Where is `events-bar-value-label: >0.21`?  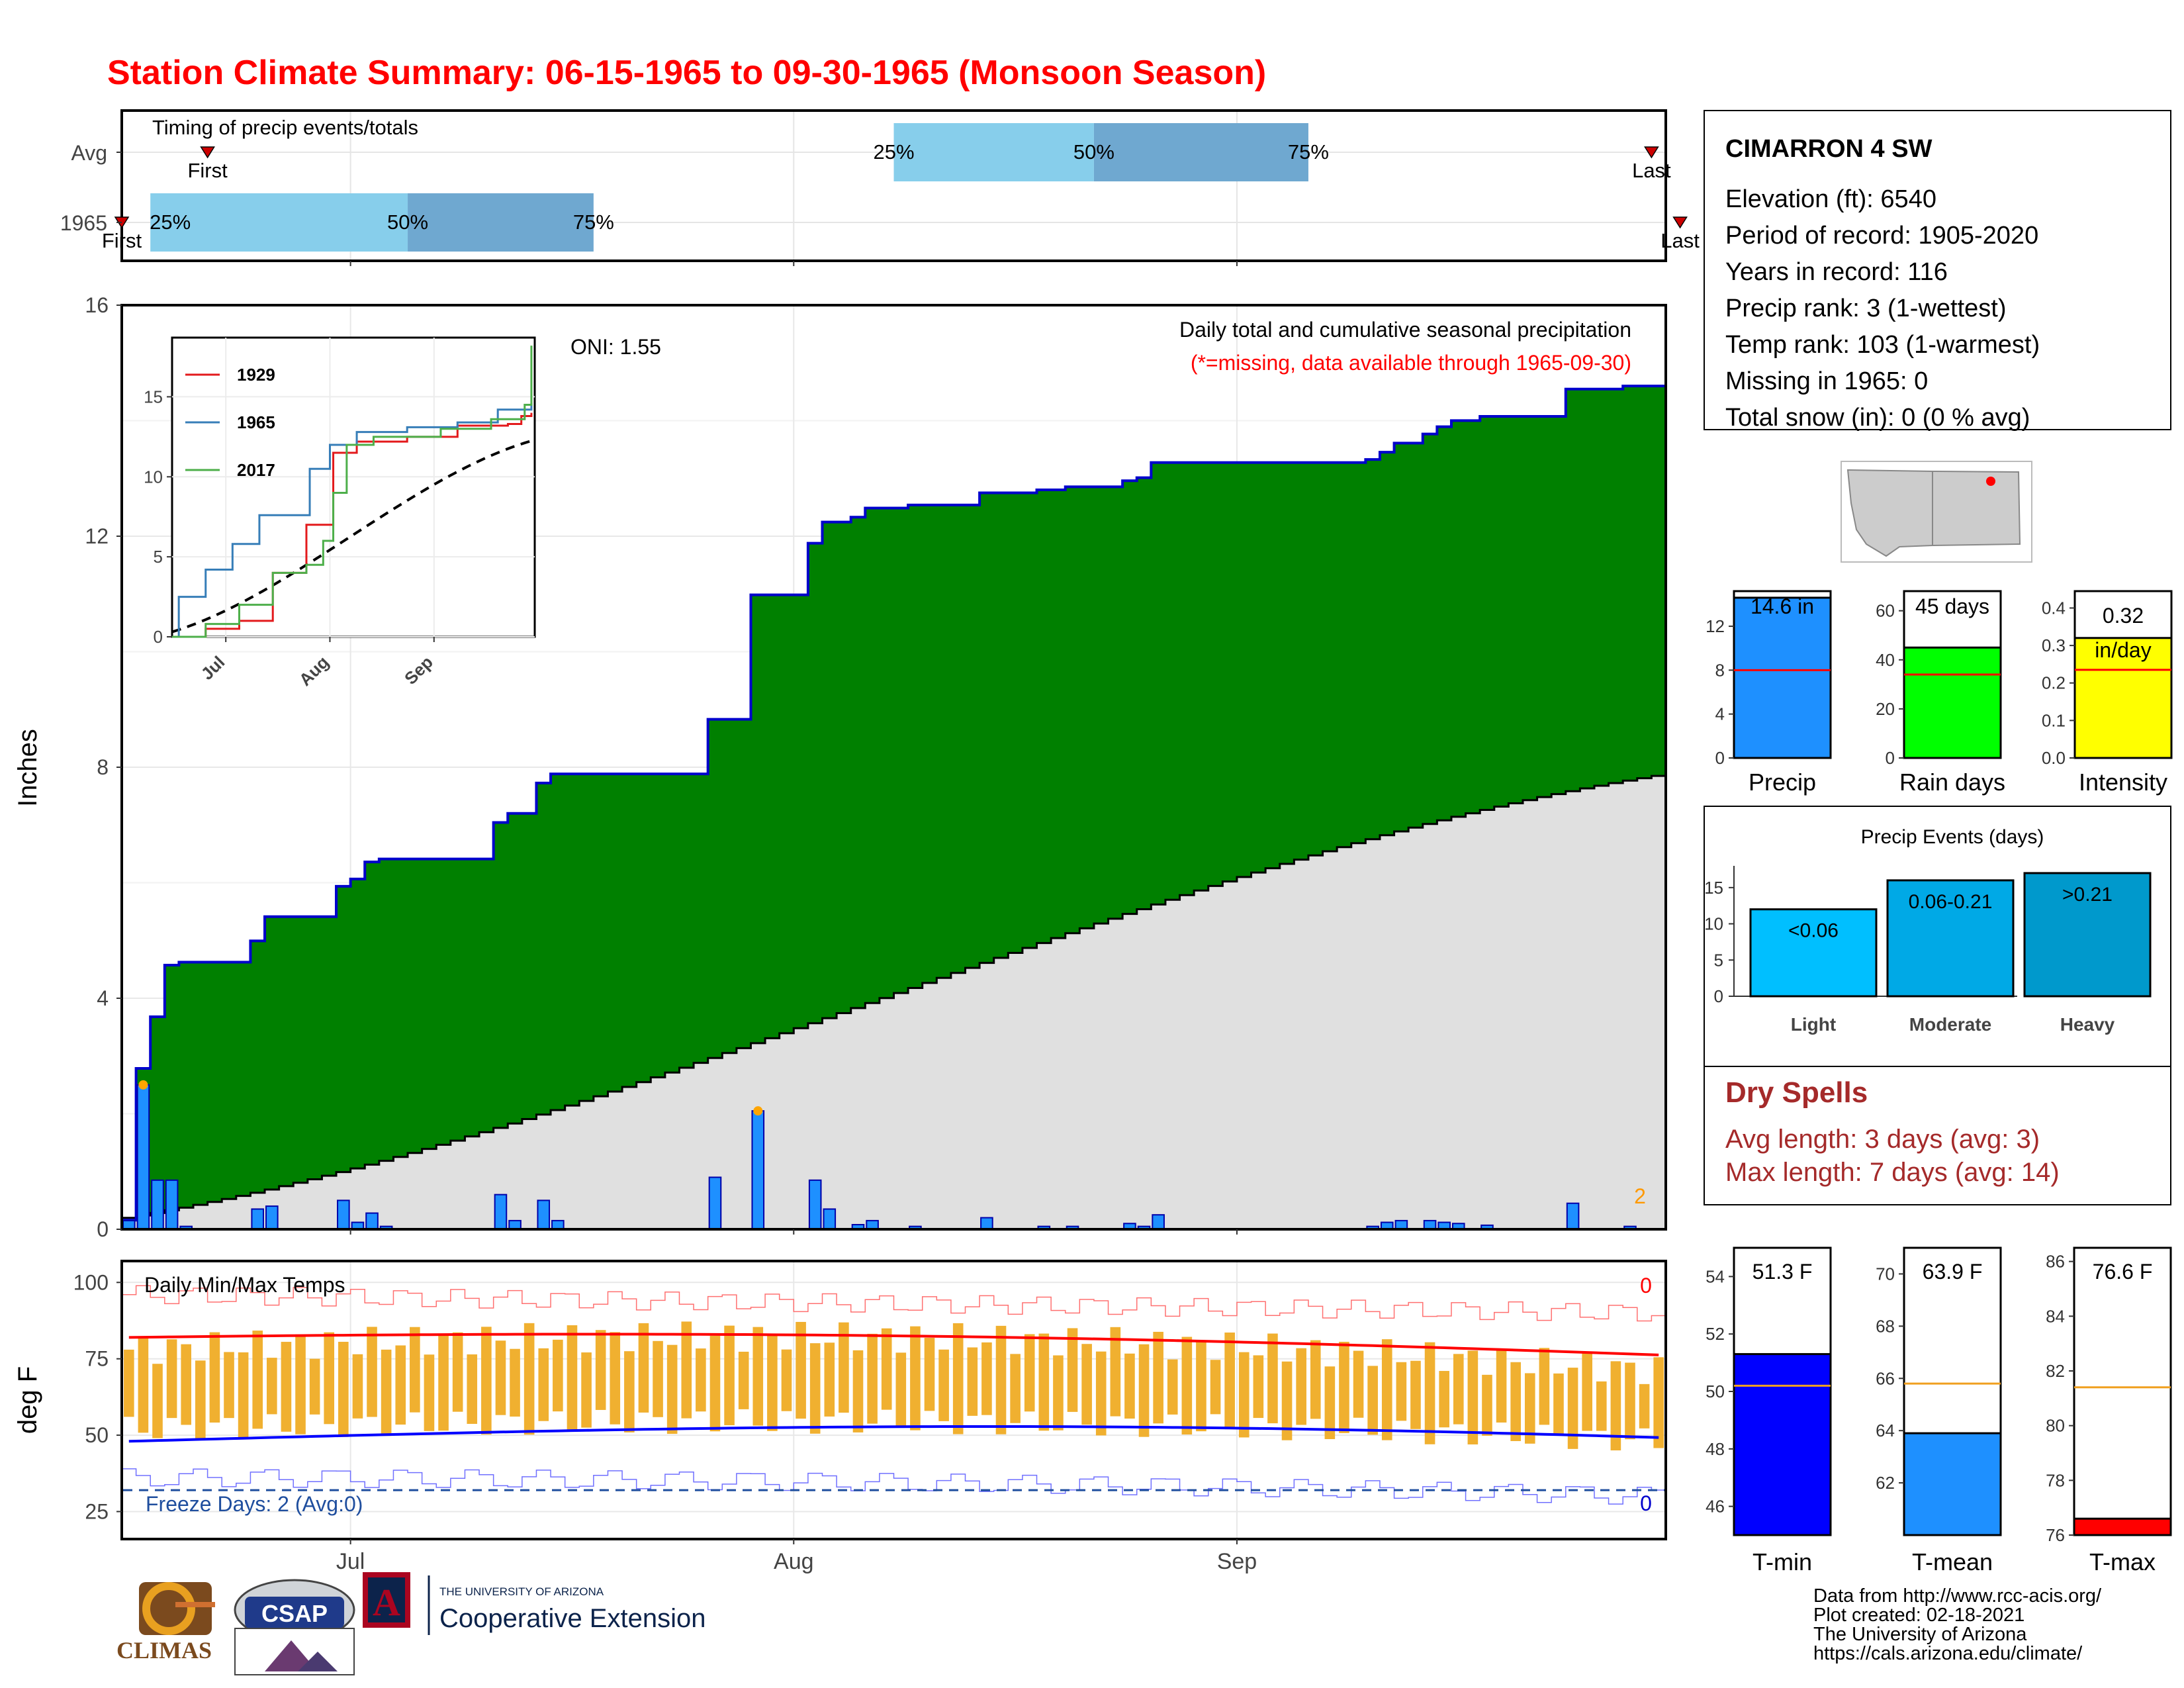 events-bar-value-label: >0.21 is located at coordinates (2087, 895).